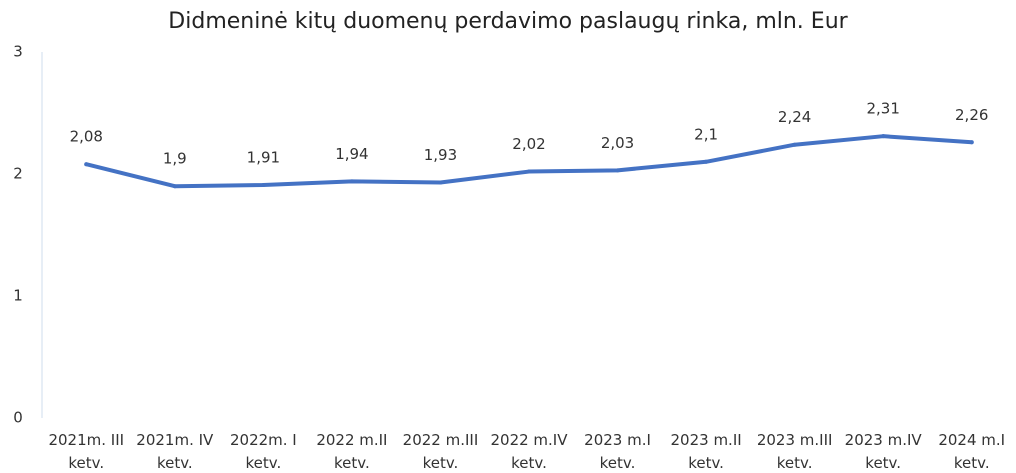  I want to click on data-label: 2,31, so click(882, 109).